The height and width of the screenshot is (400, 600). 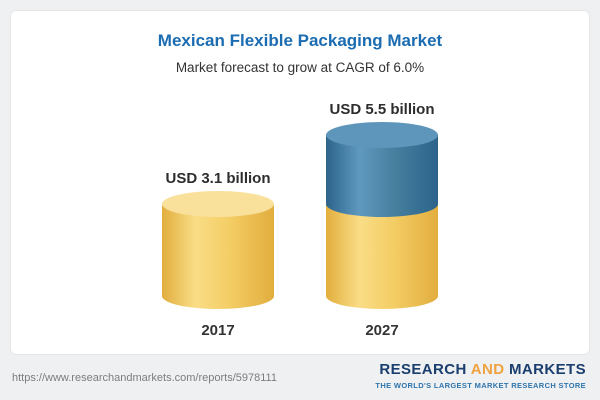 I want to click on bar-2027-body-bottom, so click(x=382, y=256).